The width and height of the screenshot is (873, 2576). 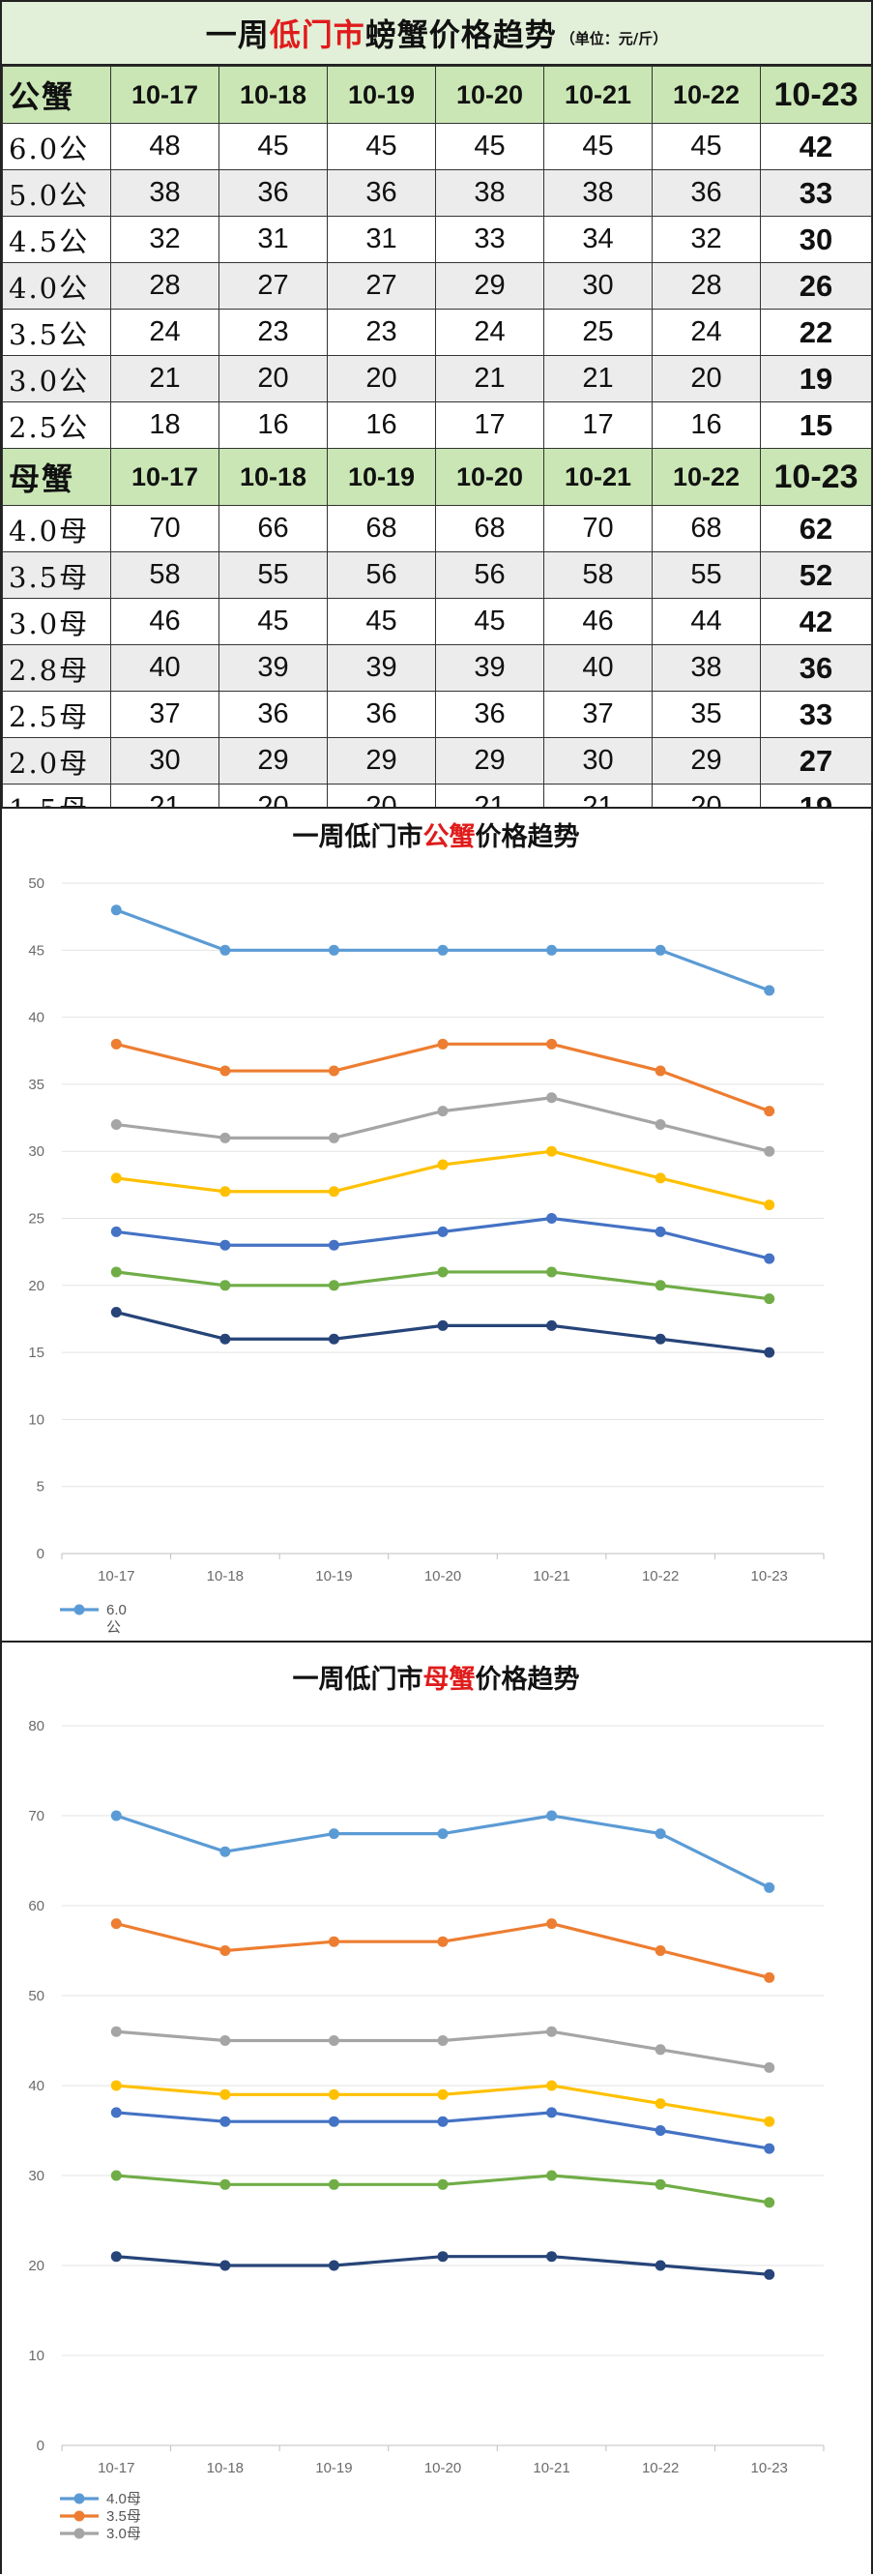 I want to click on price-cell: 25, so click(x=598, y=332).